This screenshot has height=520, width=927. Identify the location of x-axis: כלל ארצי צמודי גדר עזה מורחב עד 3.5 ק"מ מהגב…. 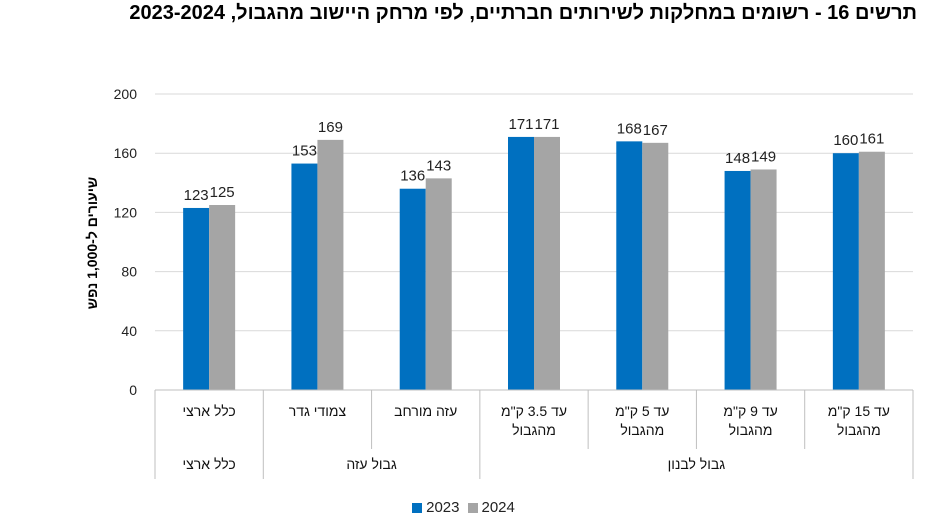
(534, 434).